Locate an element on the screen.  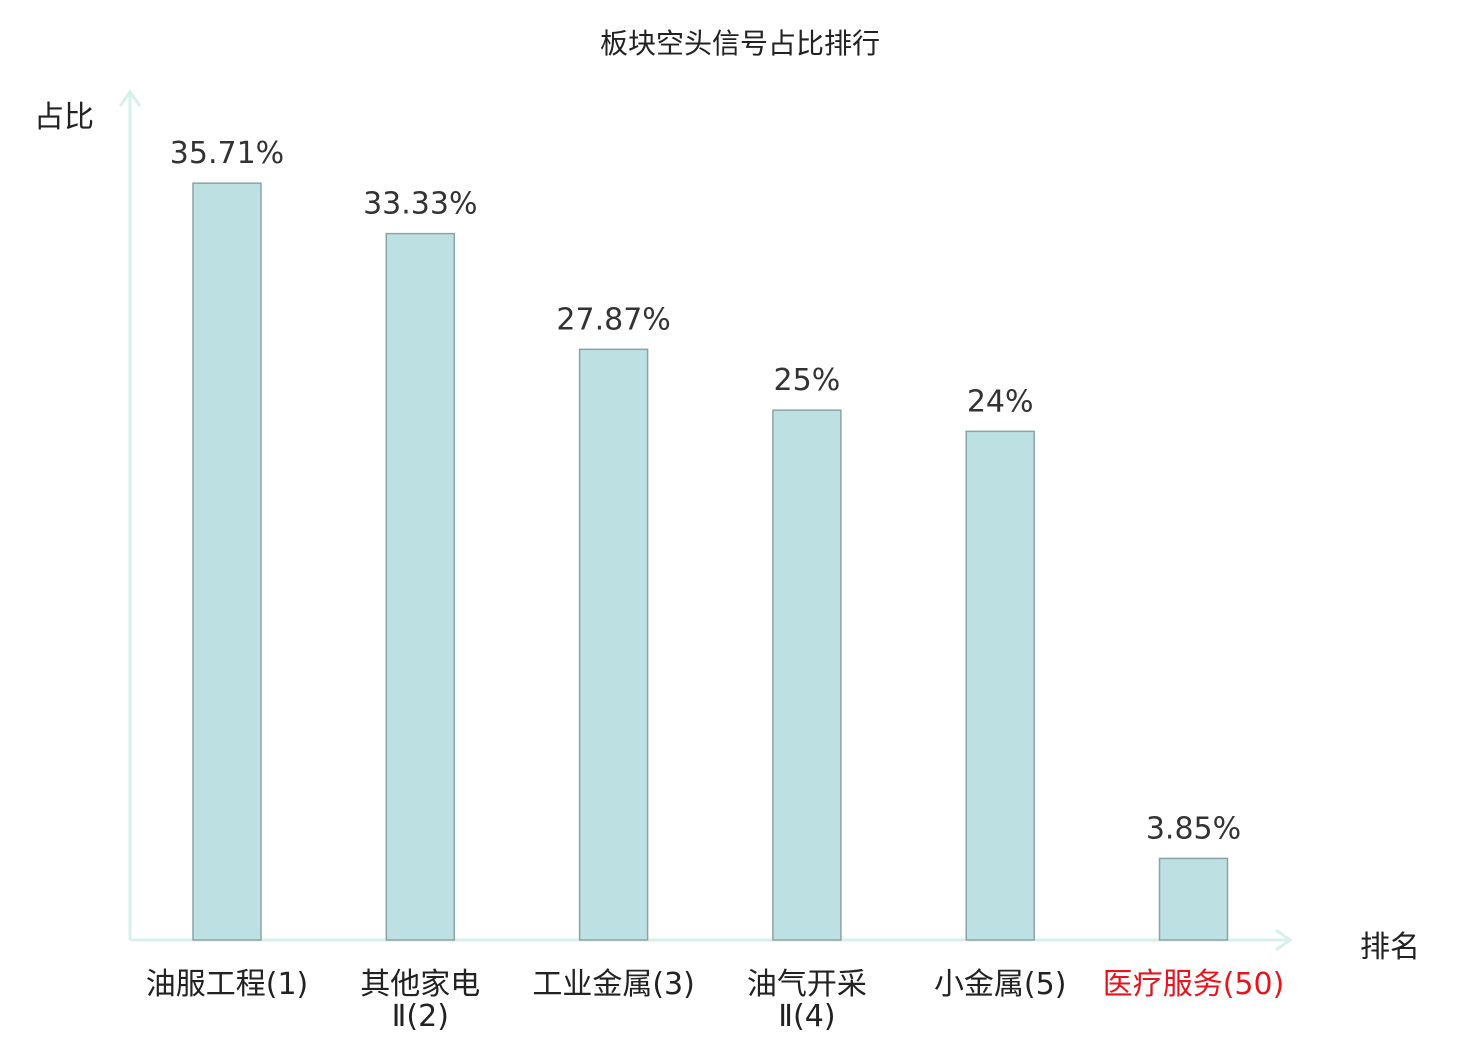
category-label: Ⅱ(4) is located at coordinates (806, 1016).